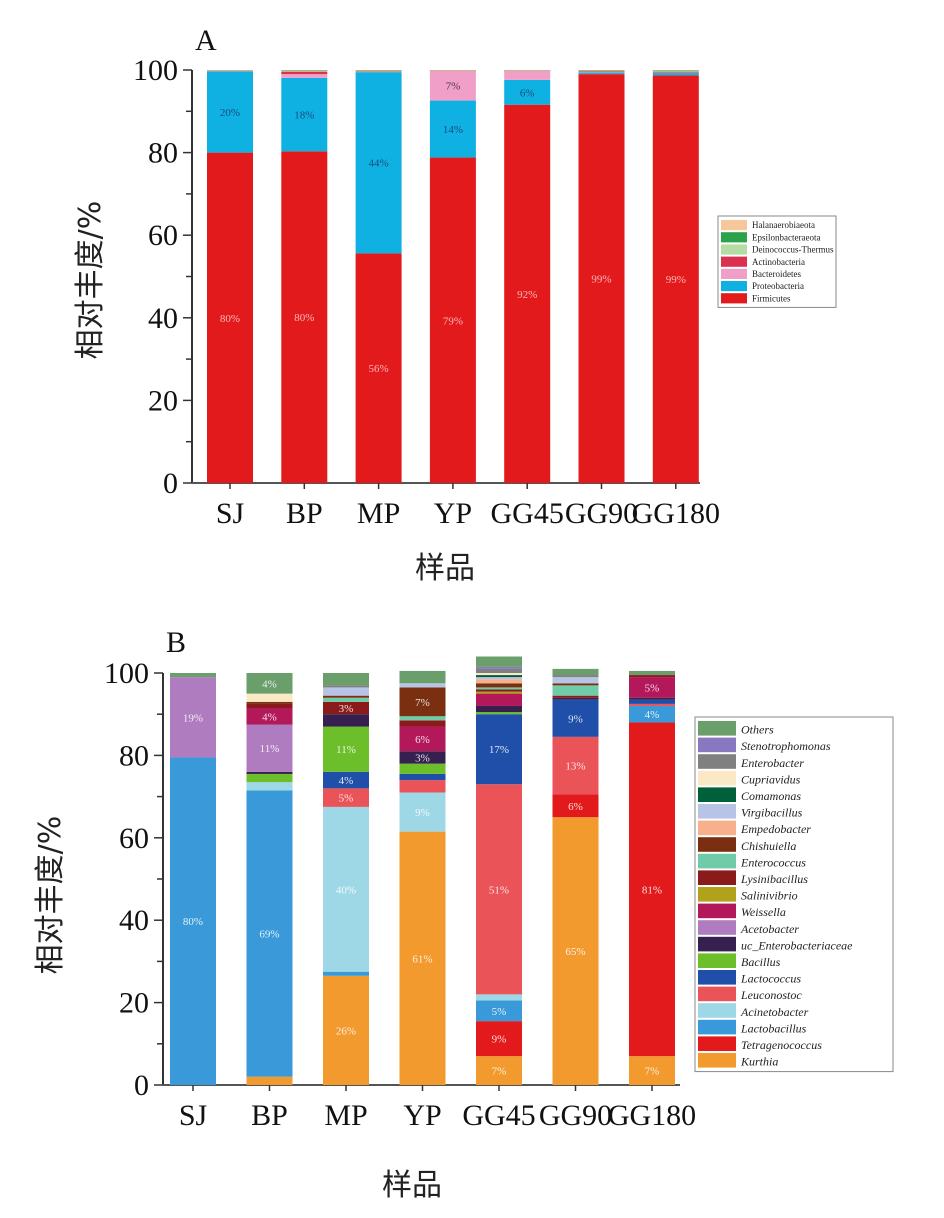 This screenshot has width=944, height=1218. What do you see at coordinates (793, 250) in the screenshot?
I see `legend-label-deinococcus-thermus: Deinococcus-Thermus` at bounding box center [793, 250].